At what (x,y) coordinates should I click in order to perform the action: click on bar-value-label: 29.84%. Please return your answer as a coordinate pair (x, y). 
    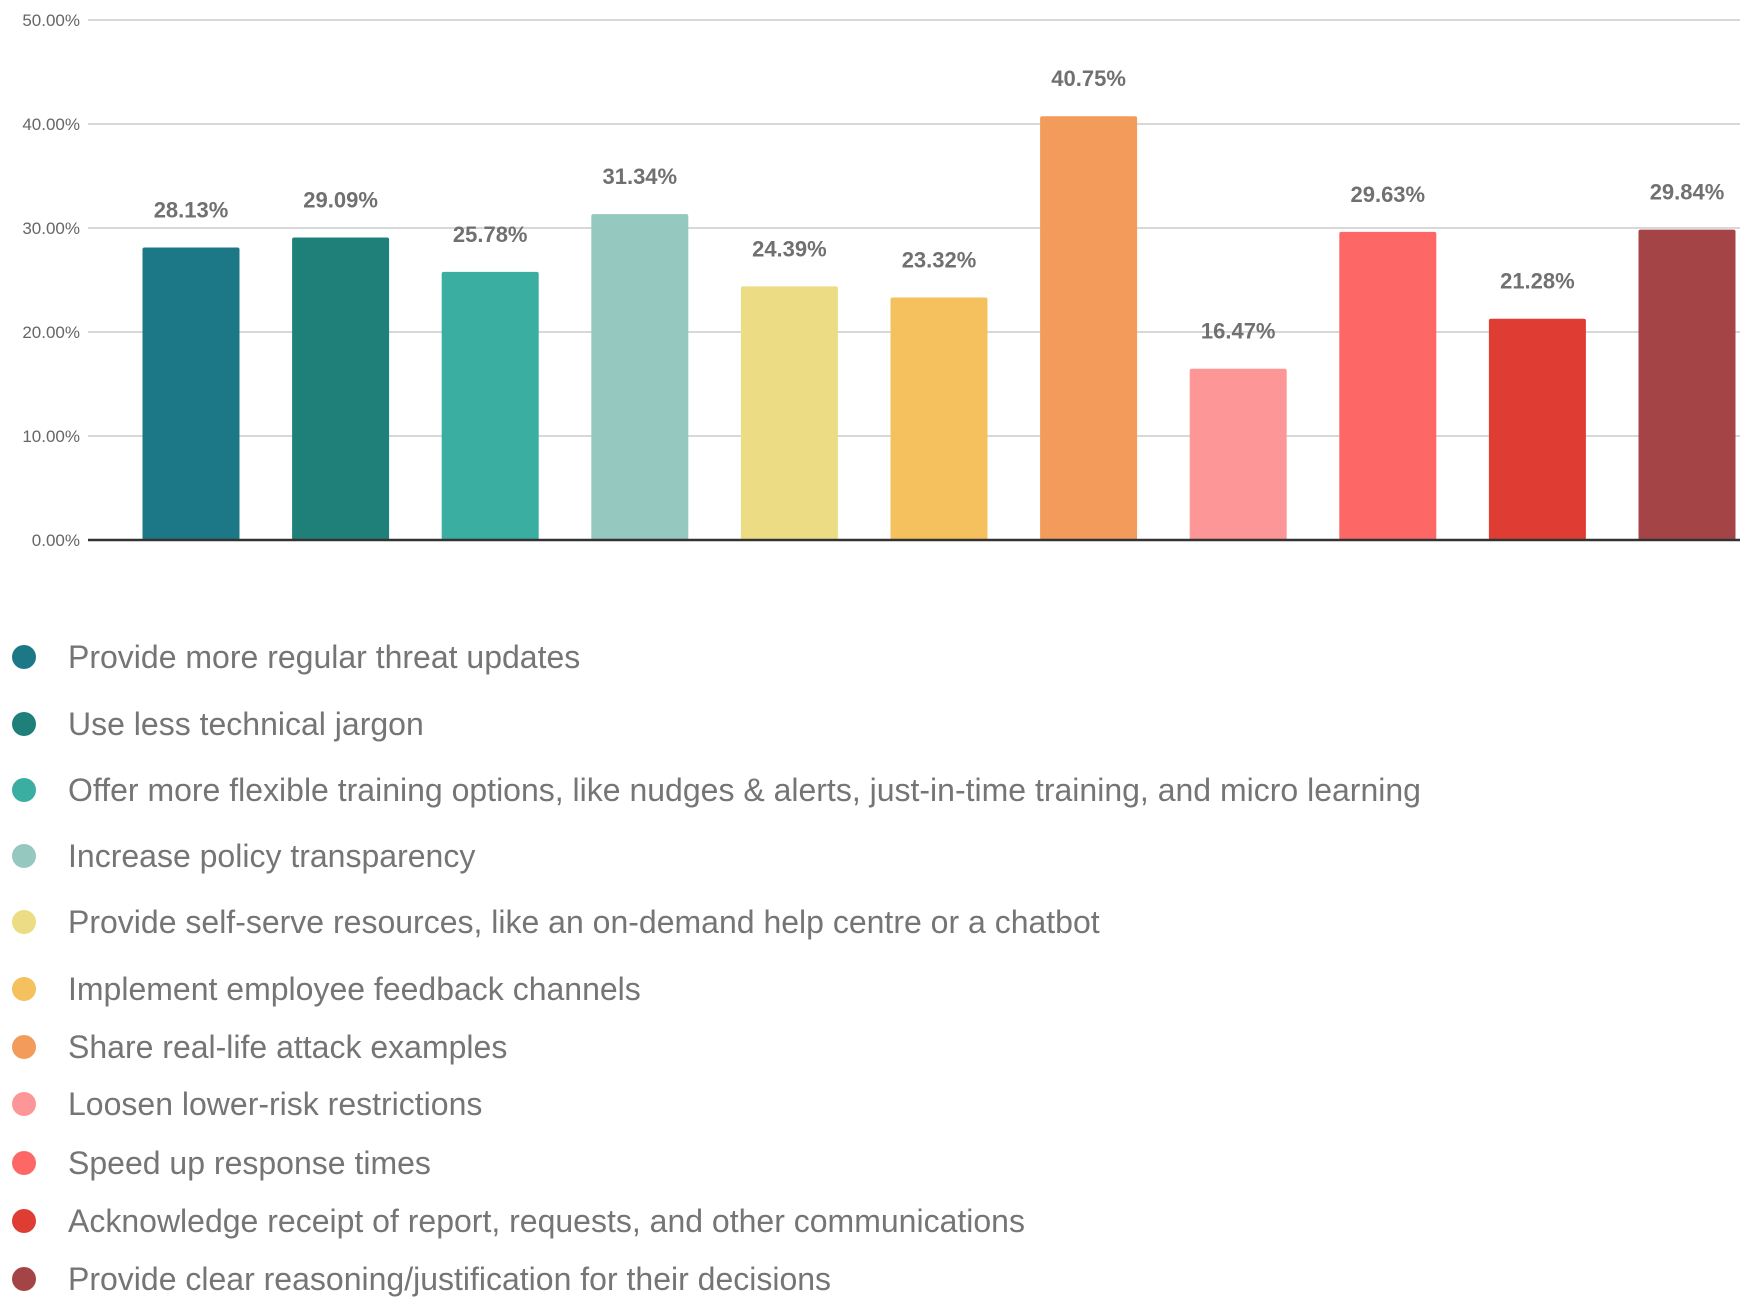
    Looking at the image, I should click on (1687, 192).